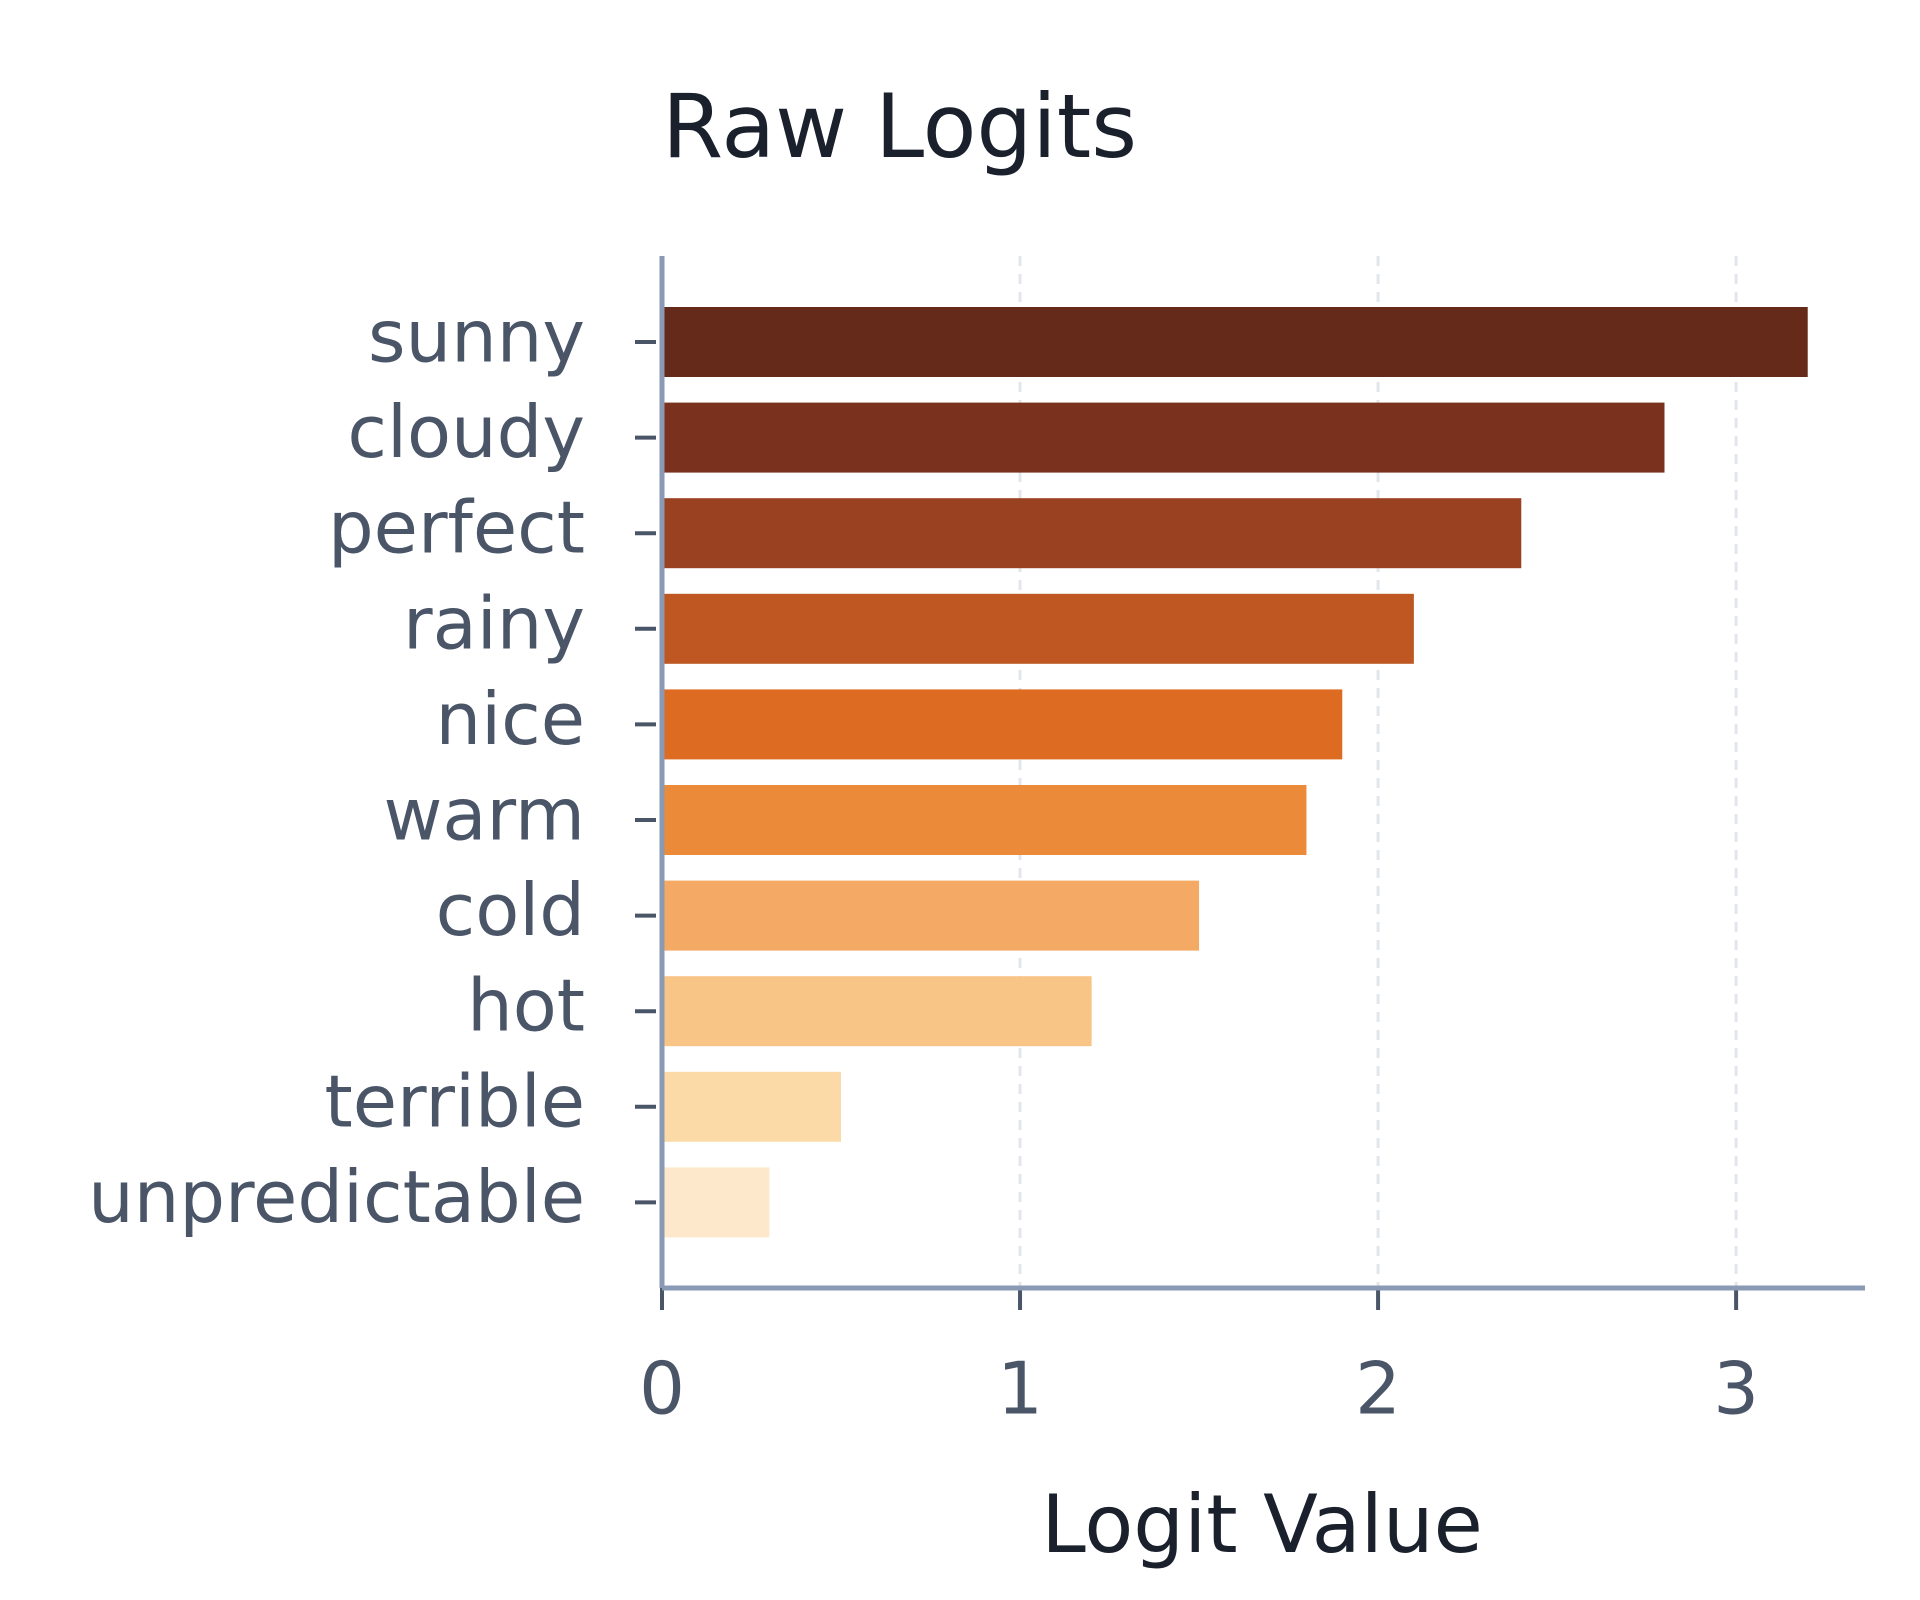 The height and width of the screenshot is (1600, 1920). I want to click on chart-title: Raw Logits, so click(899, 126).